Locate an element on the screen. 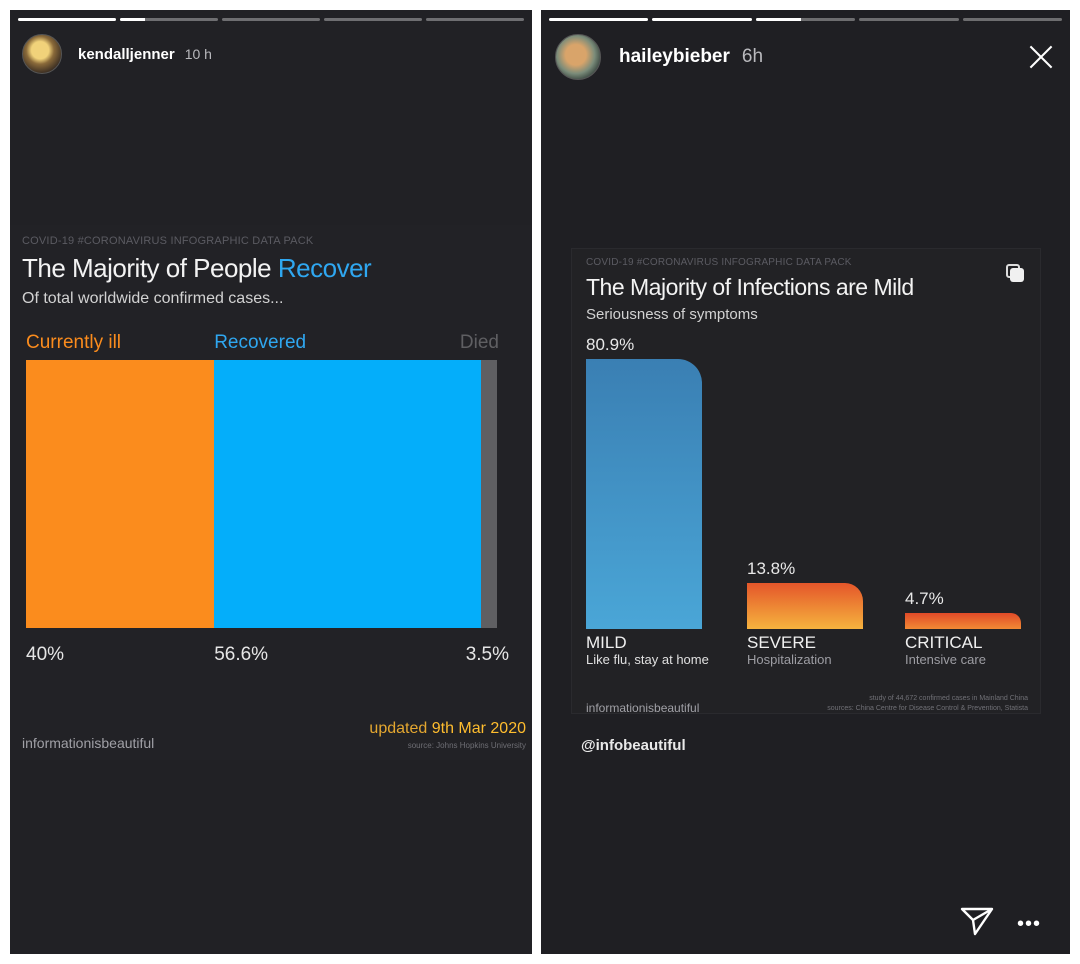 Image resolution: width=1080 pixels, height=964 pixels. copy-icon is located at coordinates (1015, 273).